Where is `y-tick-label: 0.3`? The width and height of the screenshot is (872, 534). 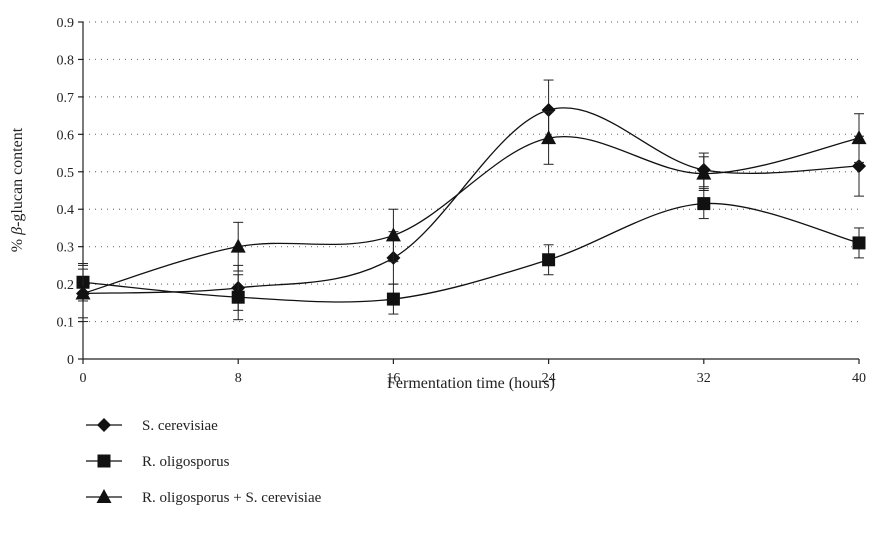
y-tick-label: 0.3 is located at coordinates (66, 248).